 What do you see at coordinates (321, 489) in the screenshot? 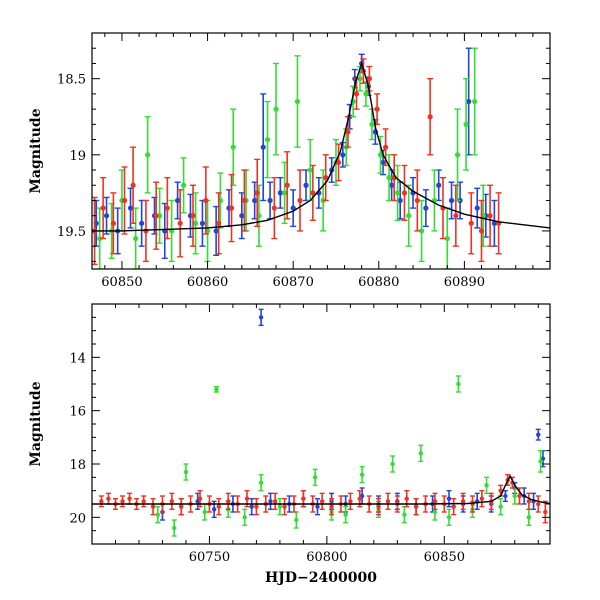
I see `bottom-model-curve` at bounding box center [321, 489].